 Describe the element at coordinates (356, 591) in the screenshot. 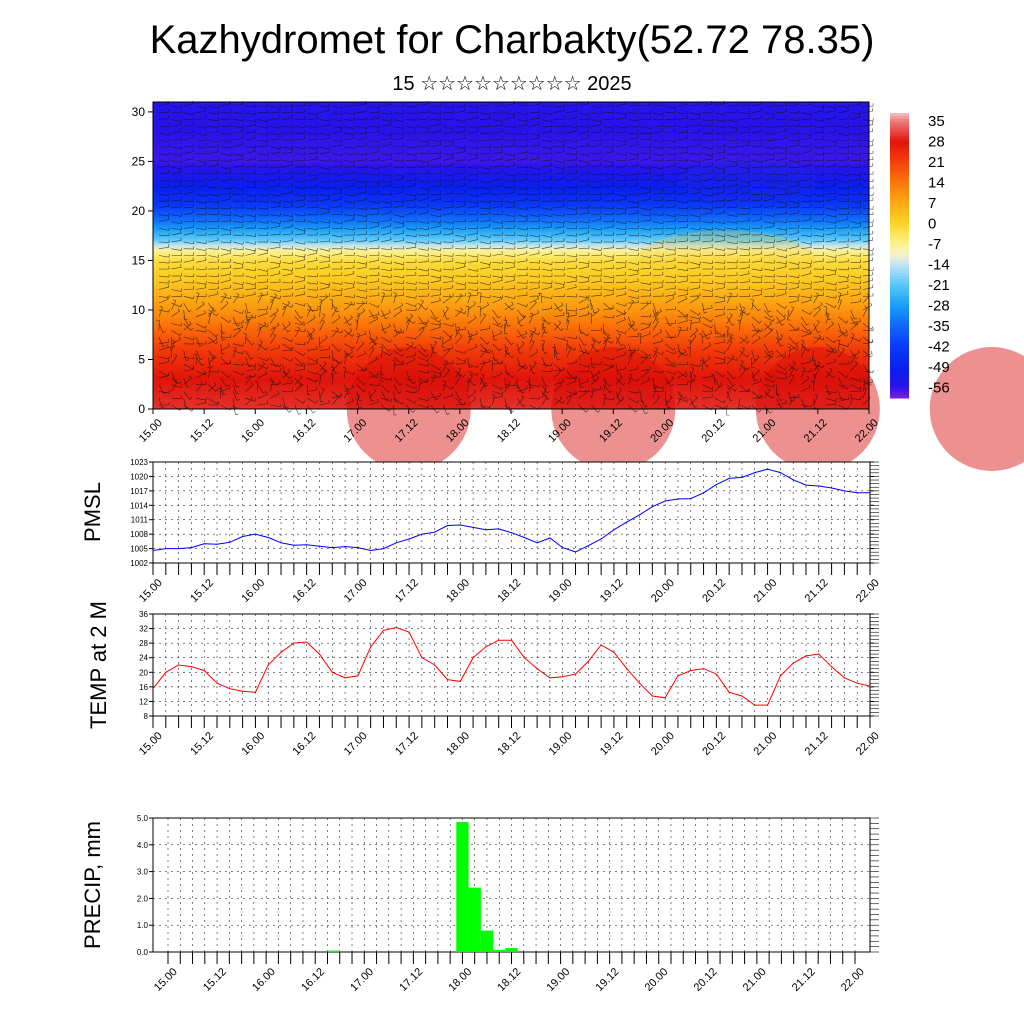

I see `x-tick-label: 17.00` at that location.